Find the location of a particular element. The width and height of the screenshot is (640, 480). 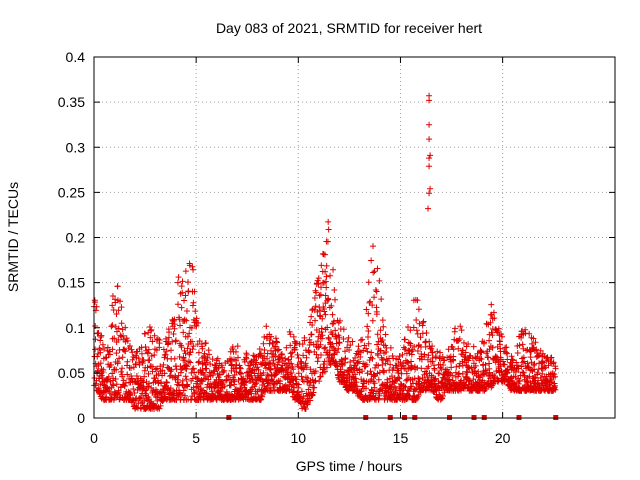

y-tick-label: 0.1 is located at coordinates (76, 328).